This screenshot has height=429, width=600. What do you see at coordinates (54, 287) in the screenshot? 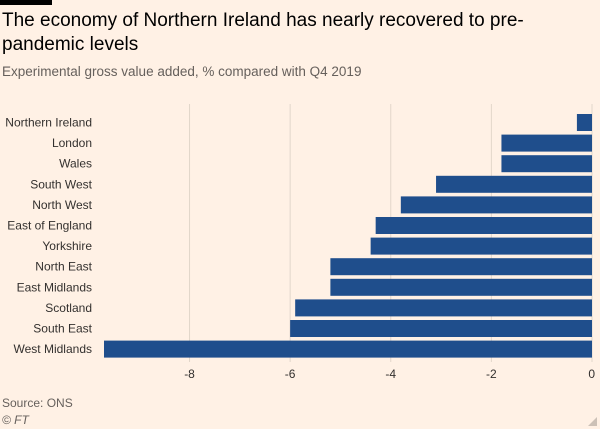
I see `category-label: East Midlands` at bounding box center [54, 287].